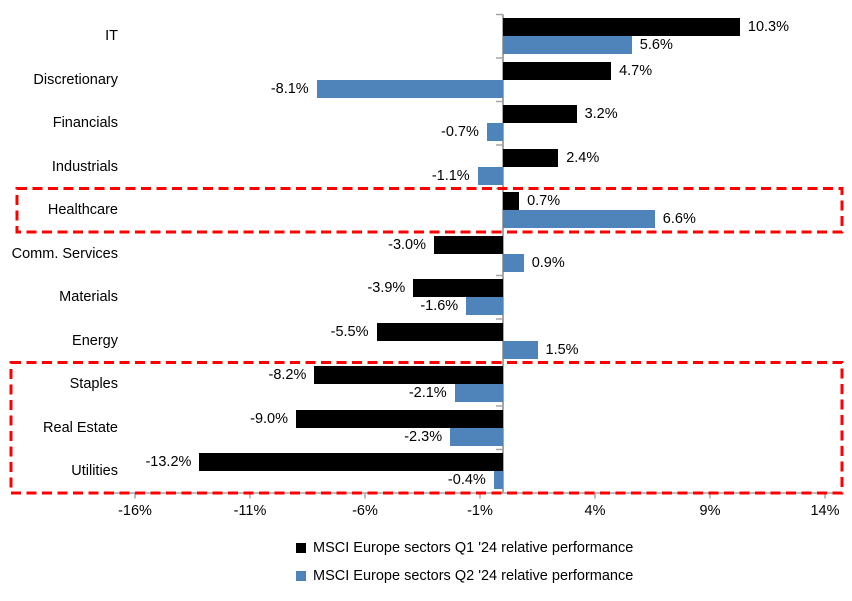 The width and height of the screenshot is (852, 601). What do you see at coordinates (531, 157) in the screenshot?
I see `bar-q1-industrials` at bounding box center [531, 157].